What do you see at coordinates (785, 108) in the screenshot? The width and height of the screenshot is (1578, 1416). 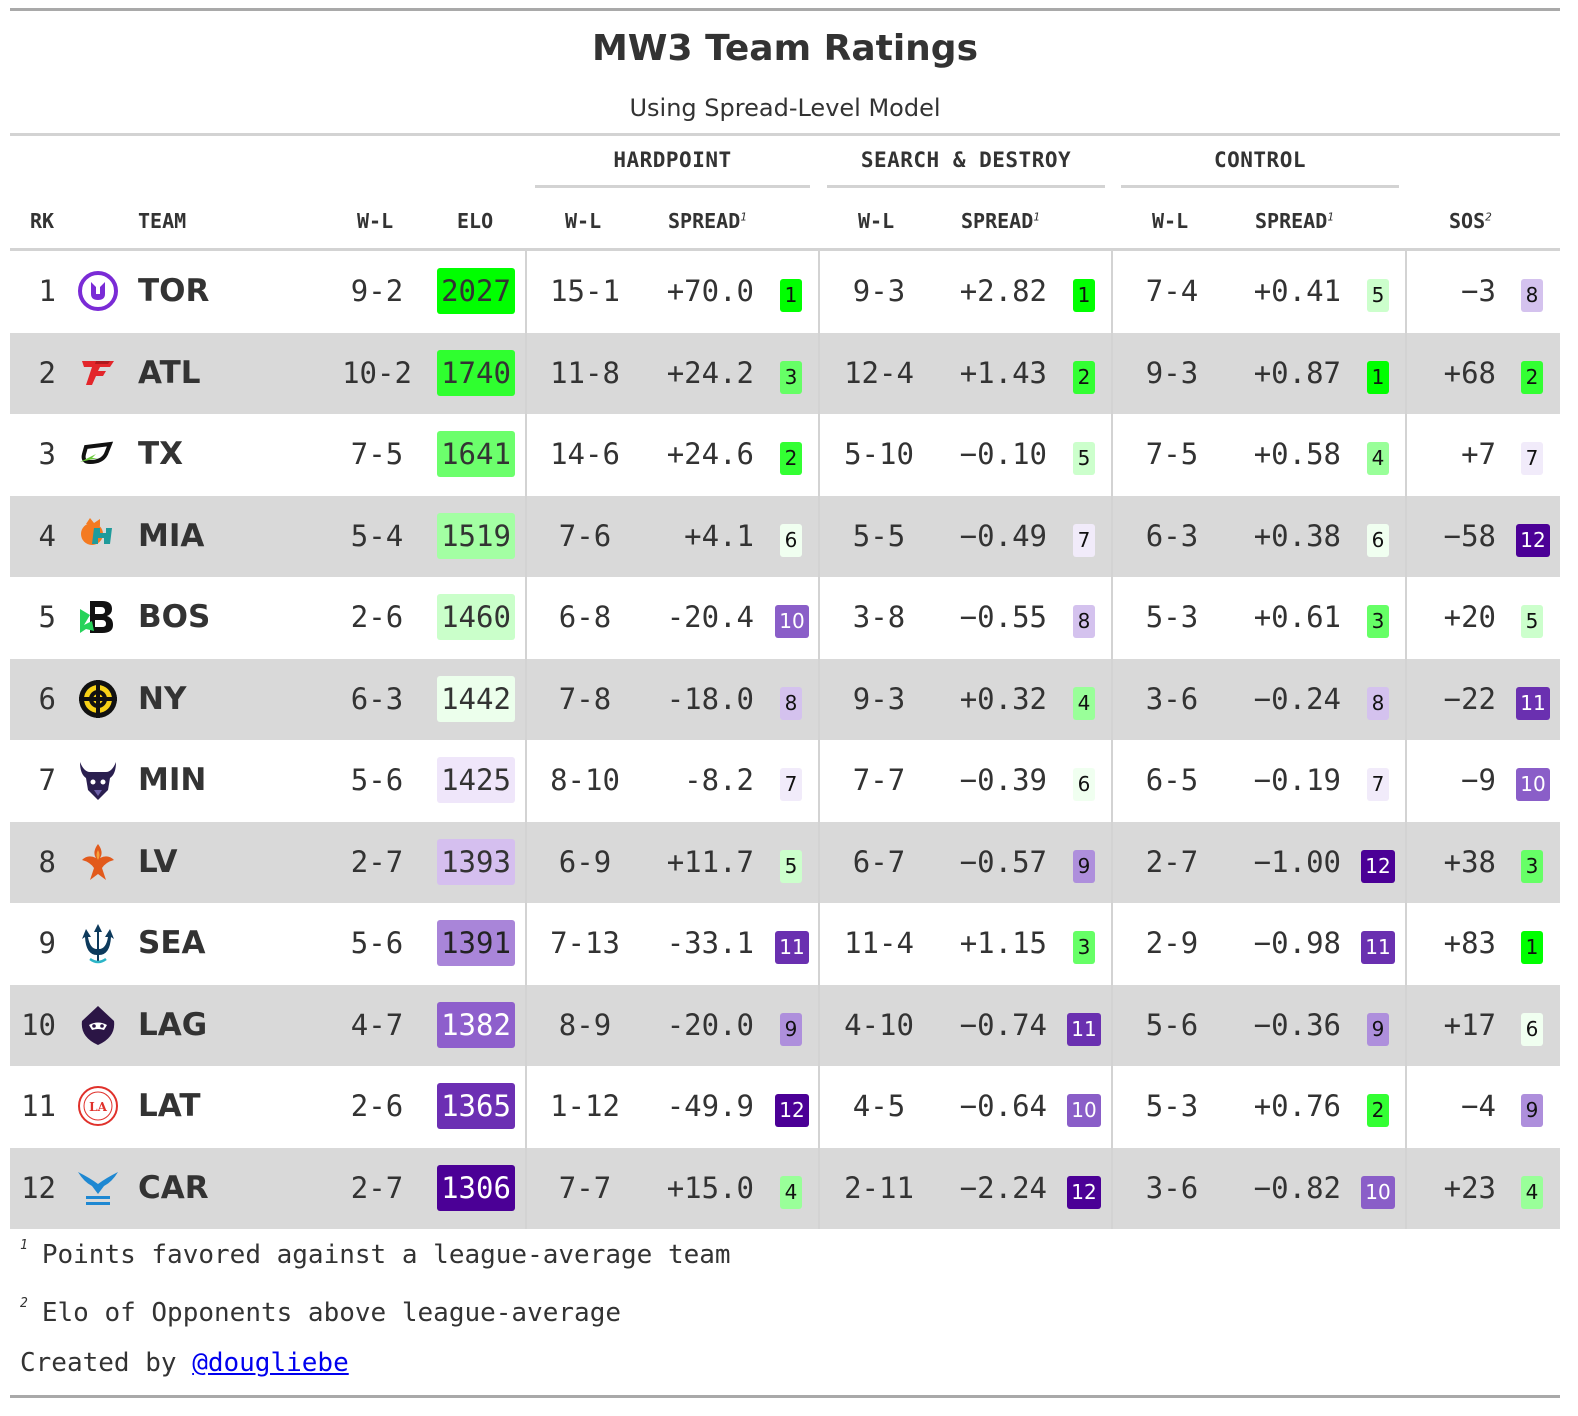 I see `table-subtitle: Using Spread-Level Model` at bounding box center [785, 108].